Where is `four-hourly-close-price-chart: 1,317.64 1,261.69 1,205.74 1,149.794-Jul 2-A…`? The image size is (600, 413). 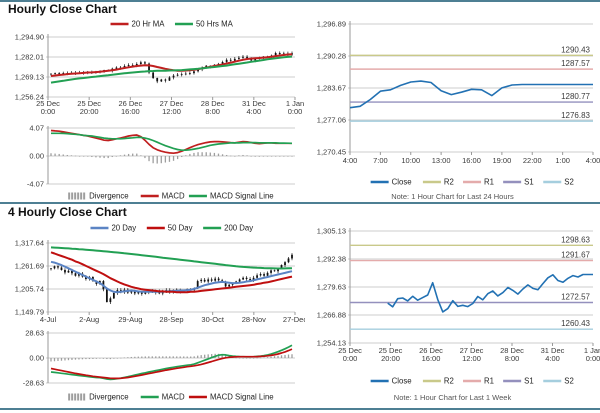 four-hourly-close-price-chart: 1,317.64 1,261.69 1,205.74 1,149.794-Jul 2-A… is located at coordinates (160, 274).